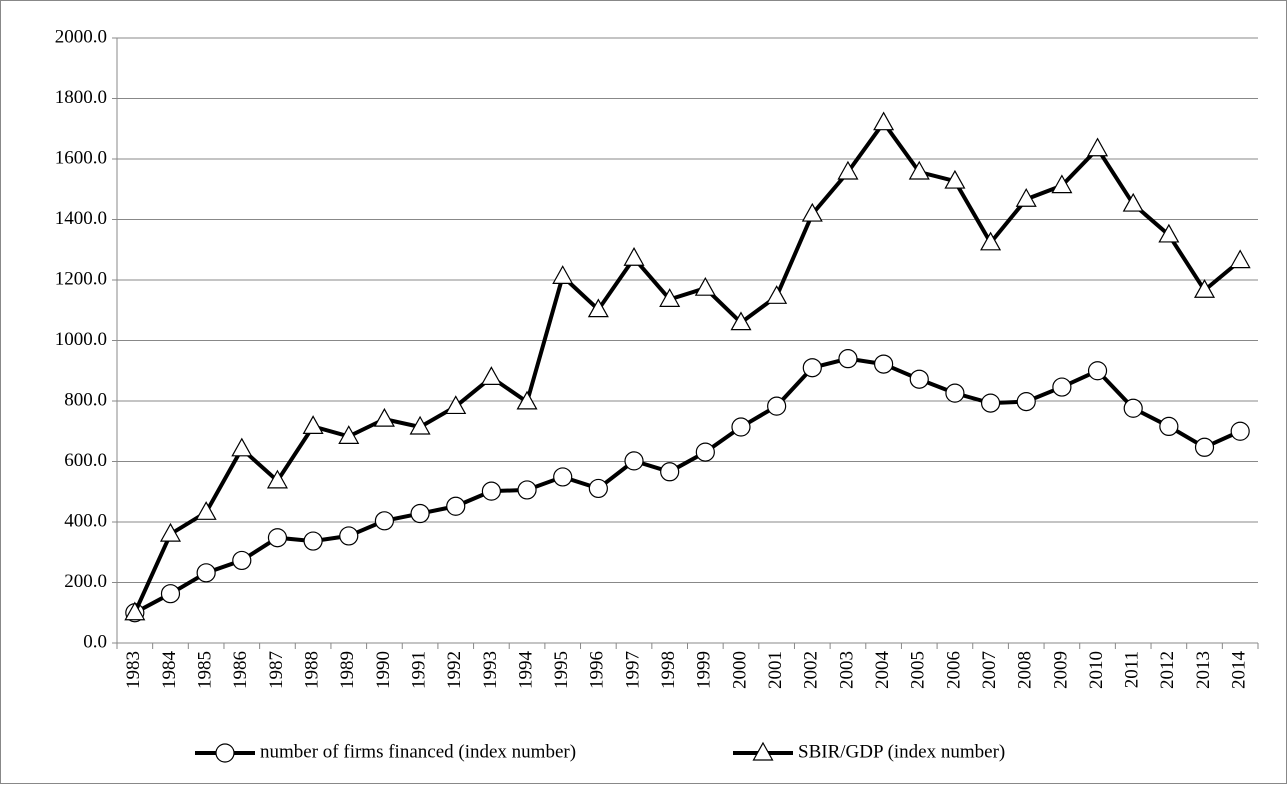 This screenshot has height=785, width=1288. I want to click on x-tick-label: 2005, so click(918, 670).